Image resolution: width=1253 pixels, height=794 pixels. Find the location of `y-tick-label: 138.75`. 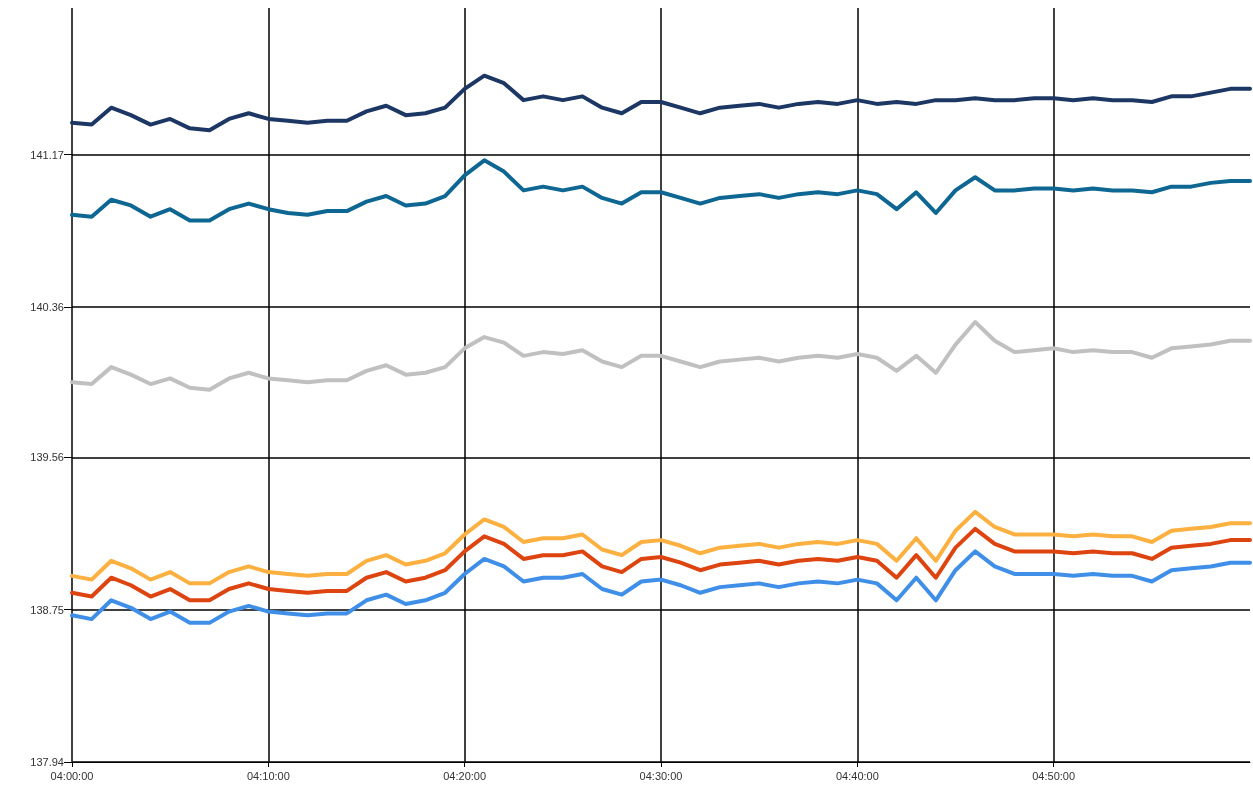

y-tick-label: 138.75 is located at coordinates (47, 609).